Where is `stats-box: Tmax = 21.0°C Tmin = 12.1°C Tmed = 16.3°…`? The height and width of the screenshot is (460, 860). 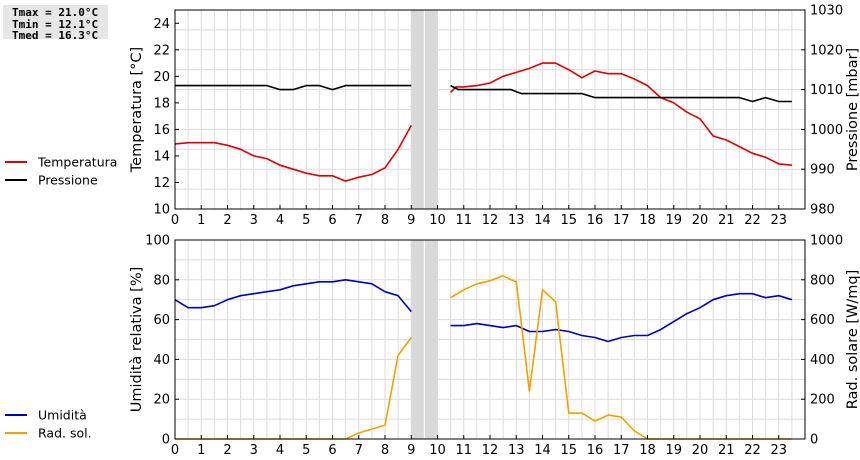 stats-box: Tmax = 21.0°C Tmin = 12.1°C Tmed = 16.3°… is located at coordinates (55, 23).